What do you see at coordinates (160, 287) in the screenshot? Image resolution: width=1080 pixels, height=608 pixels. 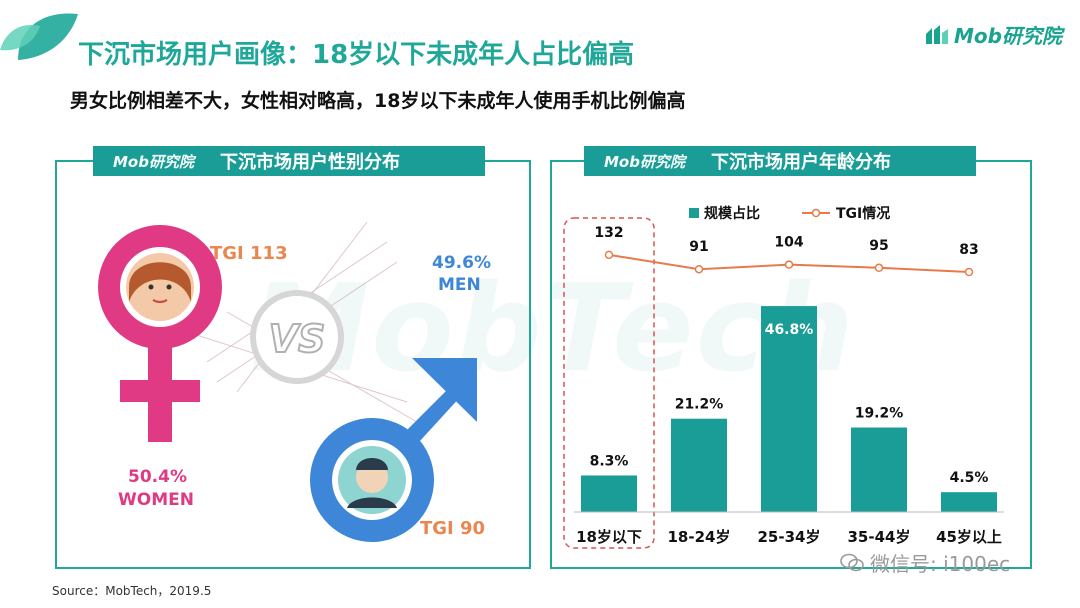 I see `woman-avatar-icon` at bounding box center [160, 287].